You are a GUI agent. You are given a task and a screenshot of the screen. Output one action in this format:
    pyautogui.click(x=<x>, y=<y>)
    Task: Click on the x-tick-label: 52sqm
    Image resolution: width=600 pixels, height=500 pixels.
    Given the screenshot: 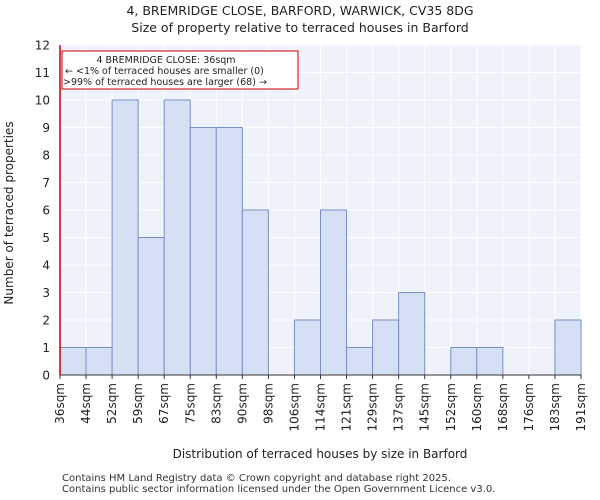 What is the action you would take?
    pyautogui.click(x=112, y=403)
    